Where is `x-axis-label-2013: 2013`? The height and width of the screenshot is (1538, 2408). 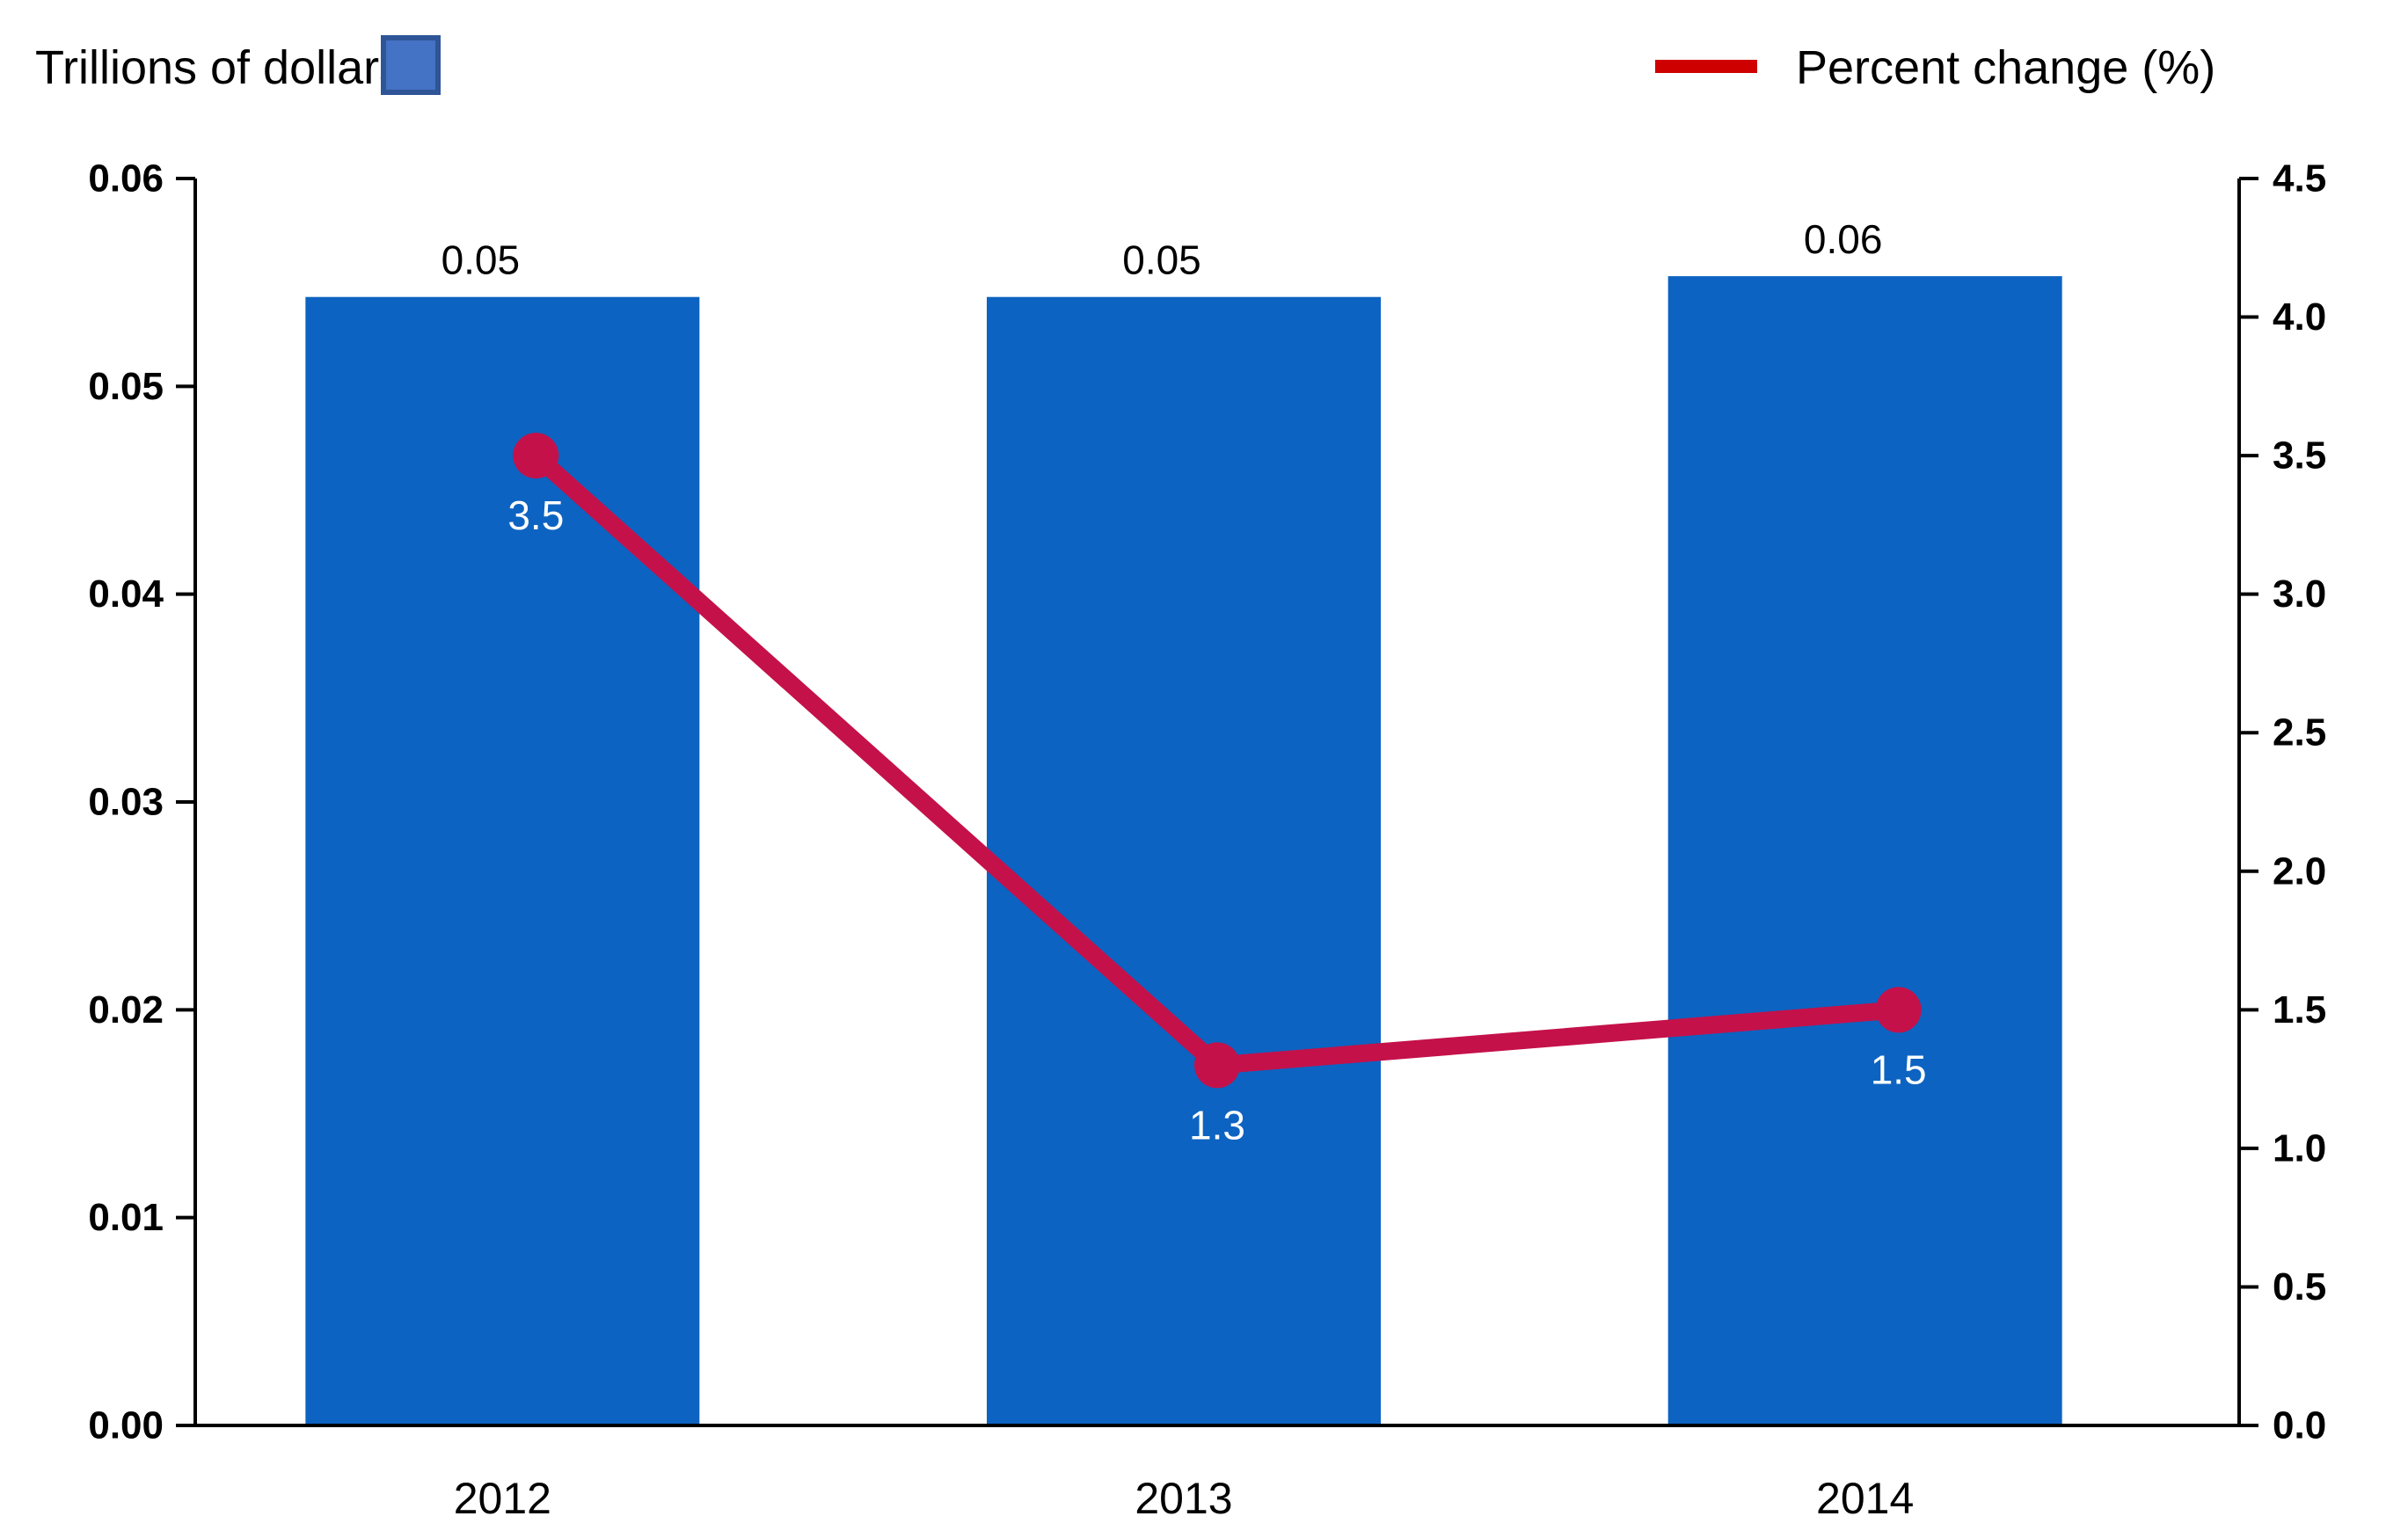 x-axis-label-2013: 2013 is located at coordinates (1183, 1498).